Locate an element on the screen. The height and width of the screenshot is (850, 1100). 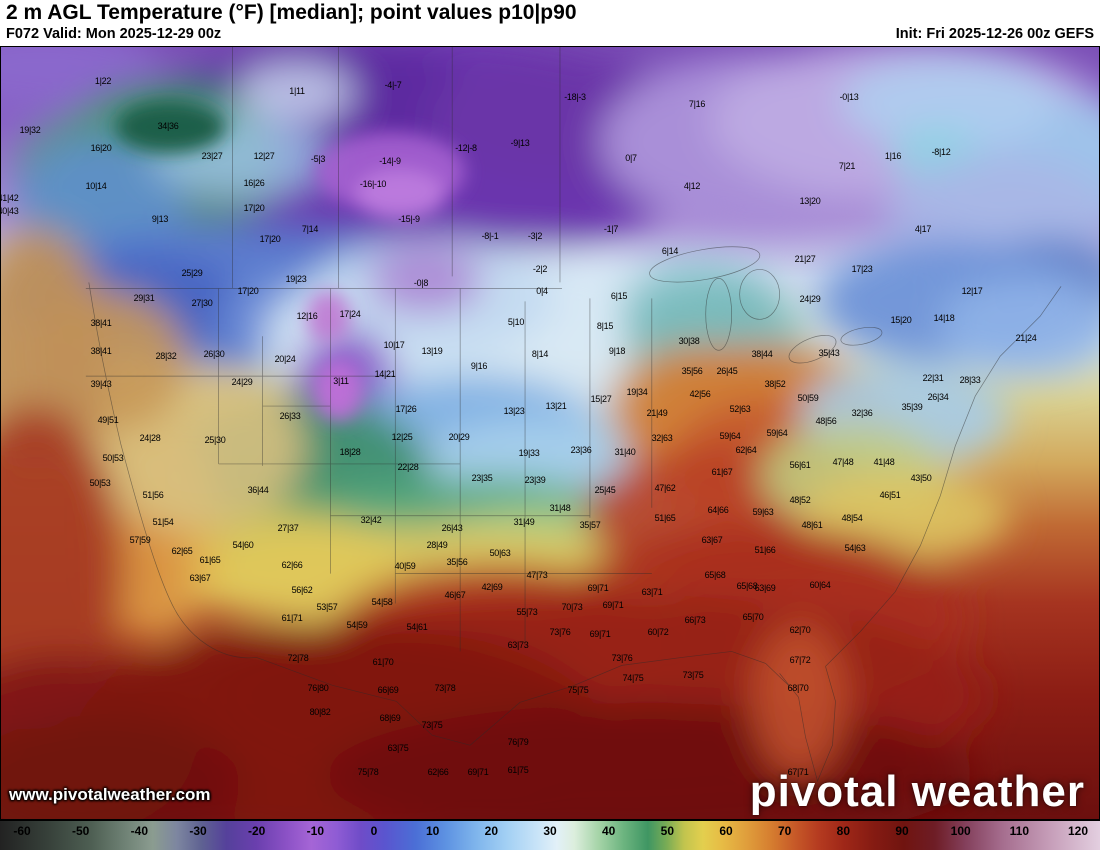
colorbar-tick-label: 80 is located at coordinates (843, 831).